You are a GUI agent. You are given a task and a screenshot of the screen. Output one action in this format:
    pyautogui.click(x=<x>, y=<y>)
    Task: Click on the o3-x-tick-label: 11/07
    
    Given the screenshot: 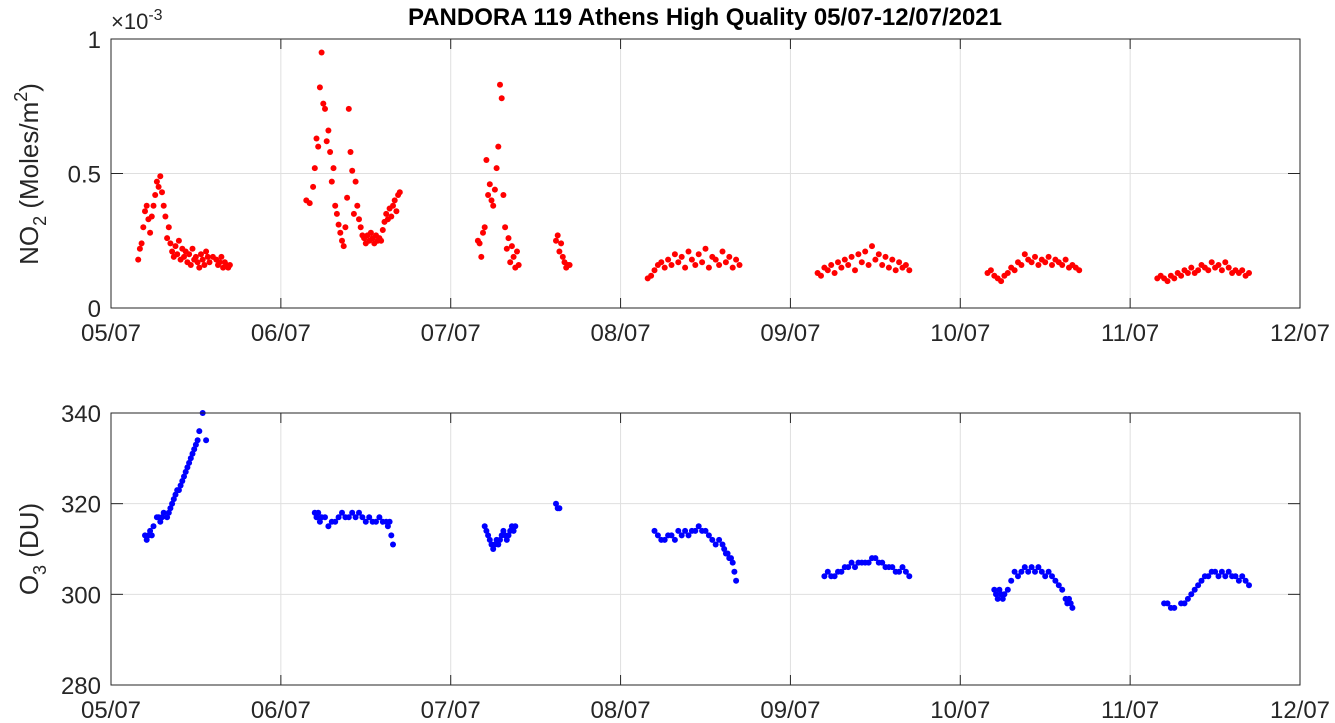 What is the action you would take?
    pyautogui.click(x=1130, y=710)
    